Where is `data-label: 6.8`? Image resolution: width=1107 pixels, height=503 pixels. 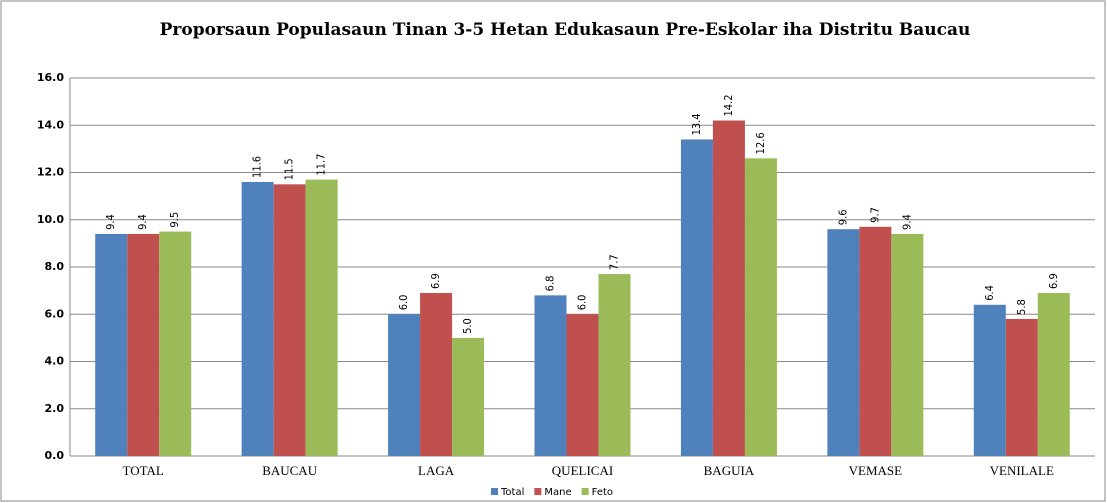 data-label: 6.8 is located at coordinates (550, 284).